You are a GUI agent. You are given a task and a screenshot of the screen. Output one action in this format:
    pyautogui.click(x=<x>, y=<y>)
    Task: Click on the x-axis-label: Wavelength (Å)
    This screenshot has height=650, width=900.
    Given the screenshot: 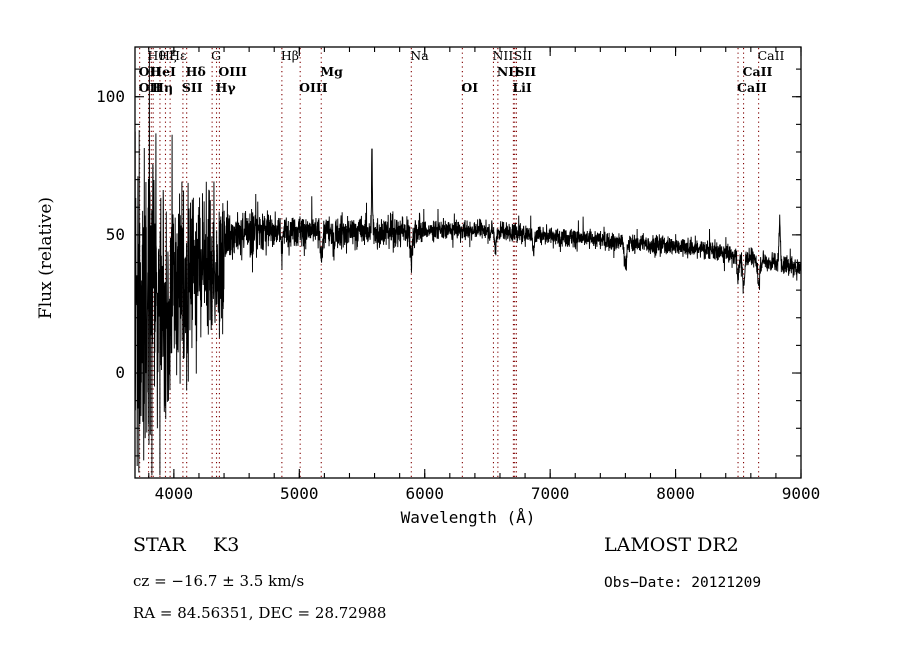 What is the action you would take?
    pyautogui.click(x=468, y=517)
    